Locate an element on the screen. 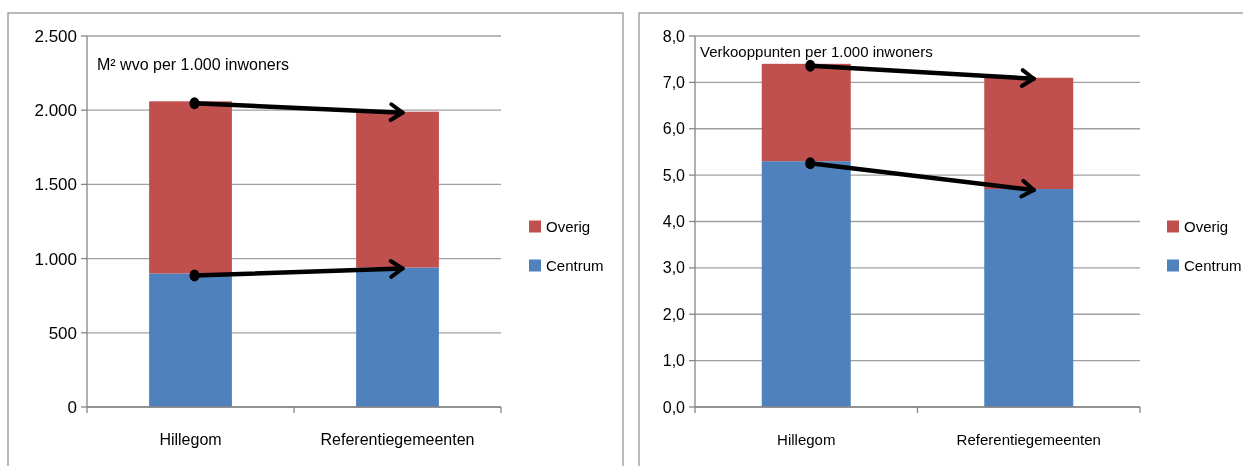 This screenshot has height=466, width=1243. y-tick-label: 2.000 is located at coordinates (55, 111).